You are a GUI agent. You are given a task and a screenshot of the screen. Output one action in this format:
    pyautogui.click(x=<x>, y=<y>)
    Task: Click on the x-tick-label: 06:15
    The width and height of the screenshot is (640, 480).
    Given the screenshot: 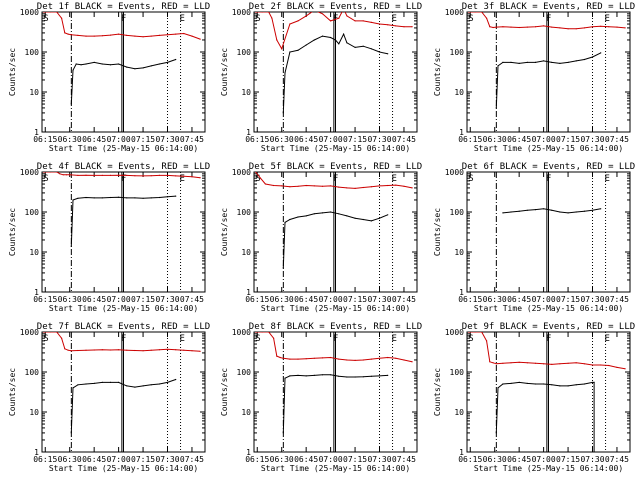 What is the action you would take?
    pyautogui.click(x=470, y=139)
    